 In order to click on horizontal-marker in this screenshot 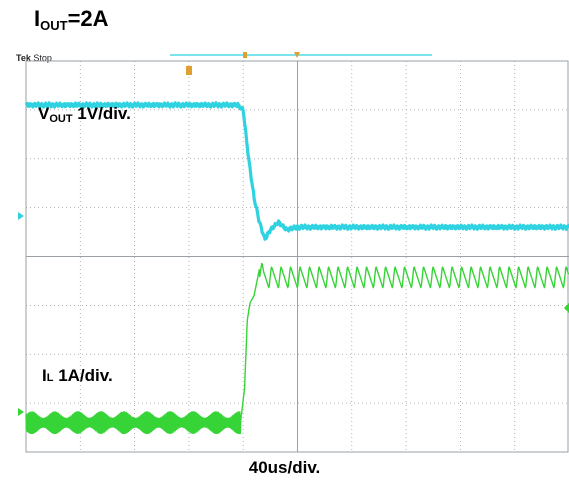, I will do `click(245, 55)`.